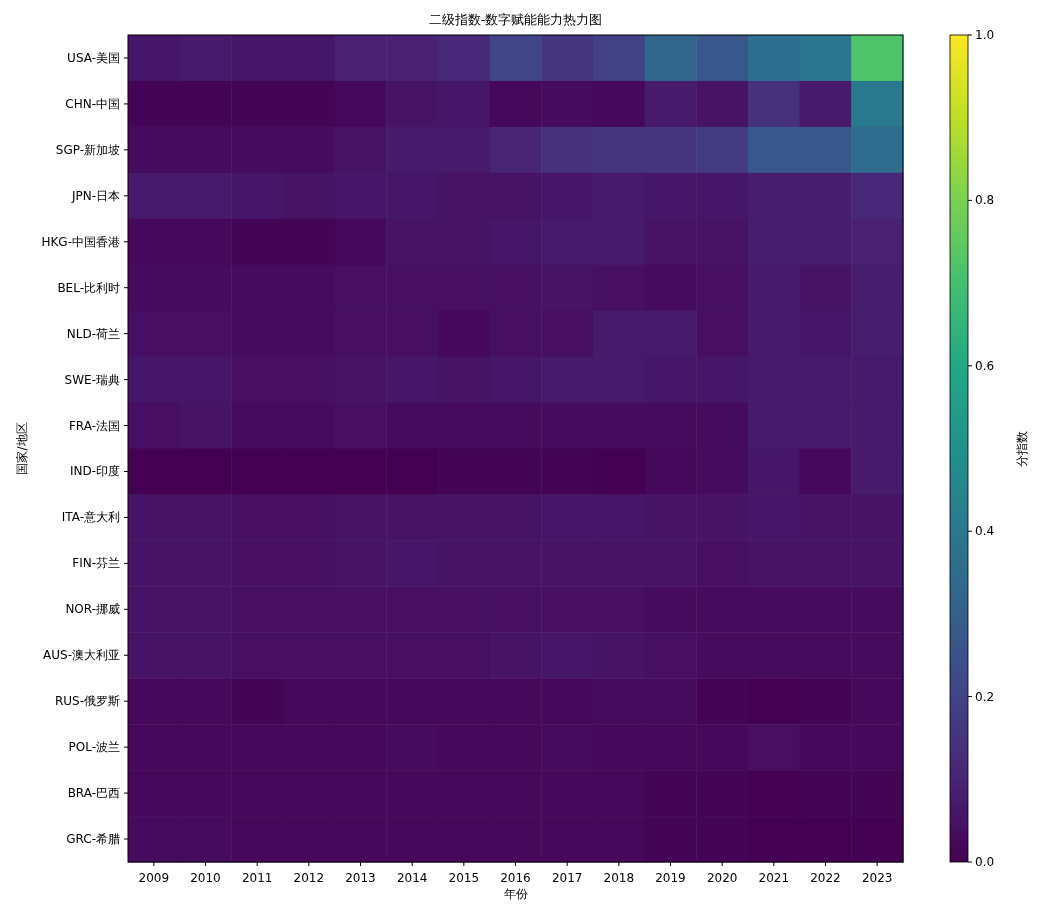 The image size is (1037, 905). I want to click on y-tick-label: ITA-意大利, so click(90, 517).